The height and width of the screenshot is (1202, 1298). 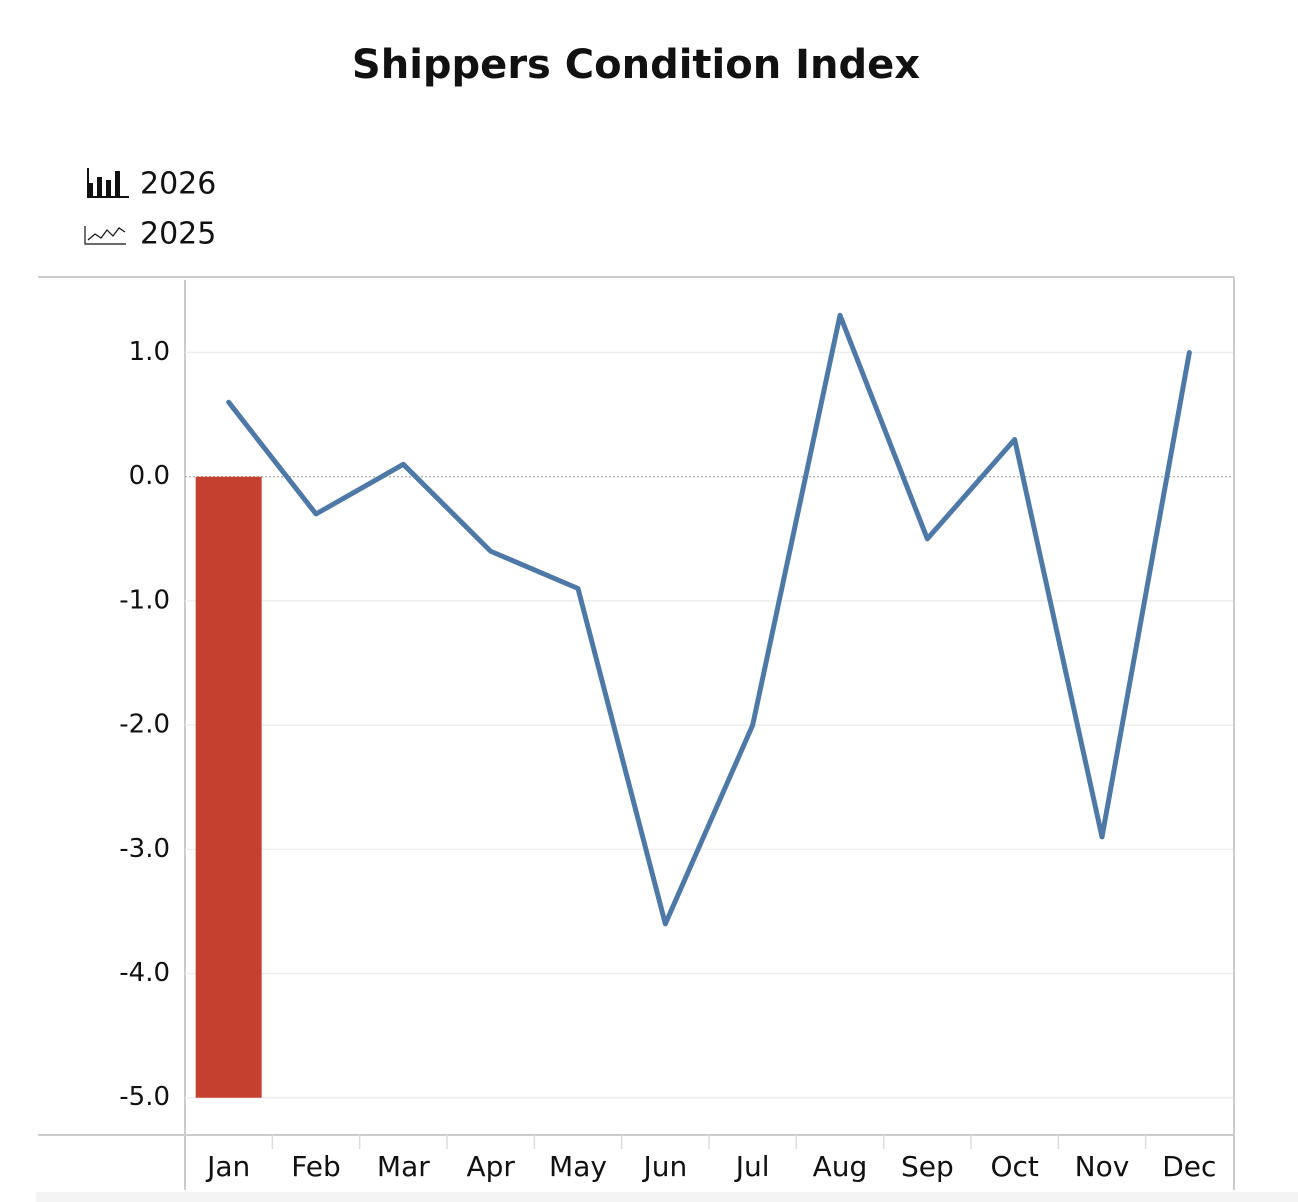 I want to click on x-tick-label: Sep, so click(x=927, y=1166).